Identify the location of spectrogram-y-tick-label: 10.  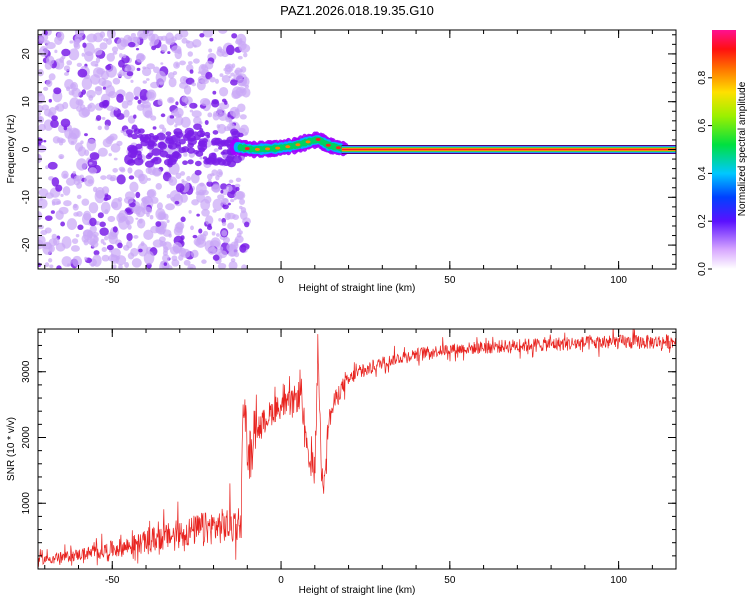
(26, 102).